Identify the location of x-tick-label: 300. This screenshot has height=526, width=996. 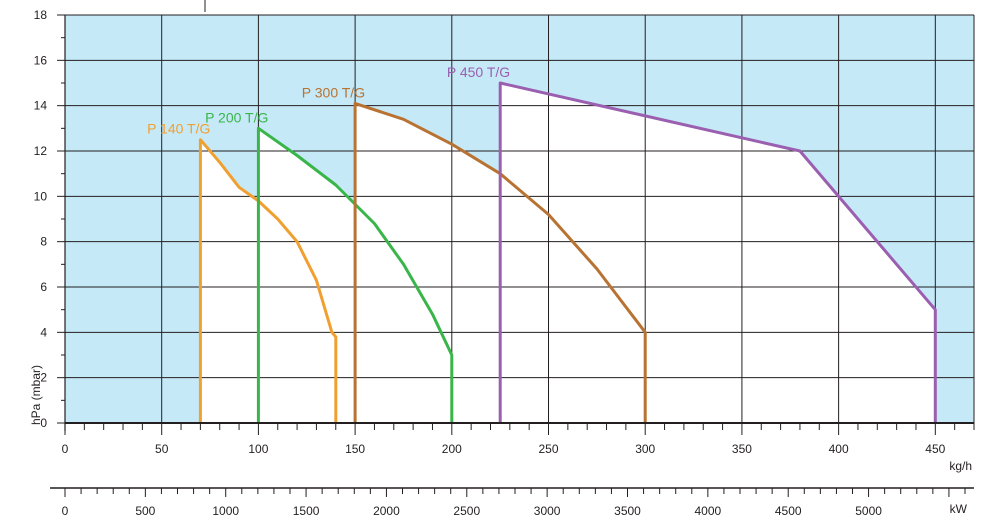
(645, 449).